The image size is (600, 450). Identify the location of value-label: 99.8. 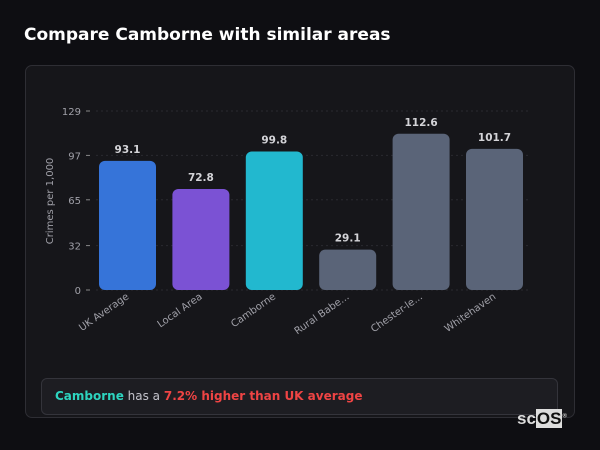
(274, 141).